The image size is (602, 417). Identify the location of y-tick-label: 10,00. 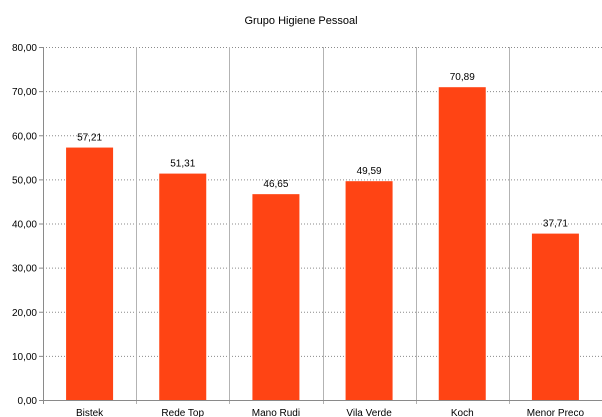
(24, 357).